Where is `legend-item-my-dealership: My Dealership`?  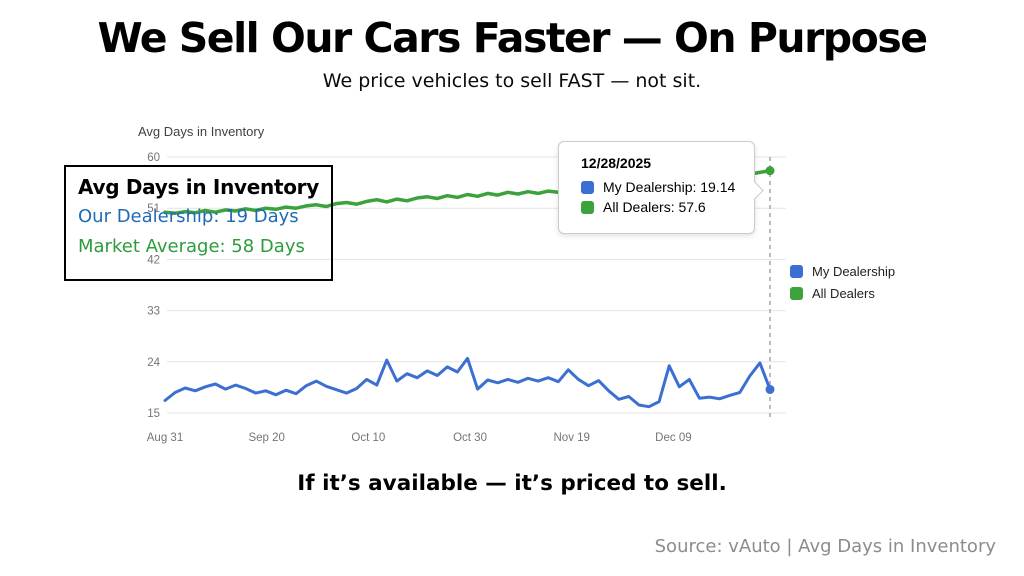
legend-item-my-dealership: My Dealership is located at coordinates (842, 271).